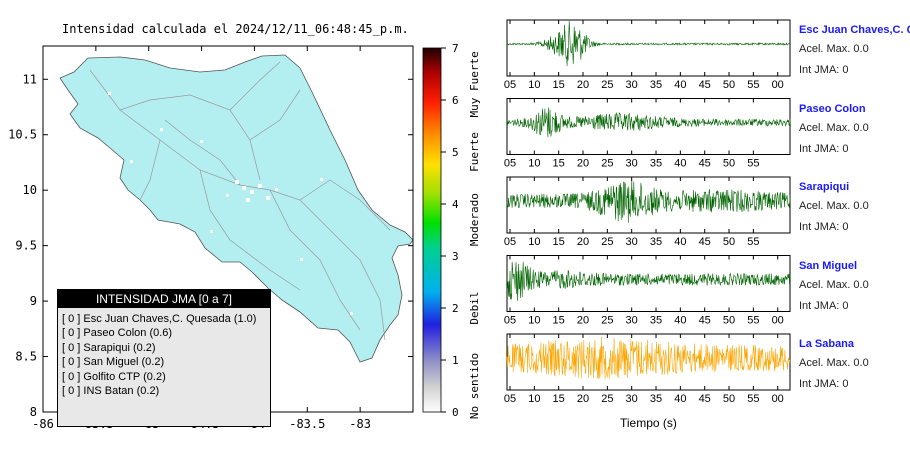 The height and width of the screenshot is (460, 910). Describe the element at coordinates (164, 299) in the screenshot. I see `legend-title: INTENSIDAD JMA [0 a 7]` at that location.